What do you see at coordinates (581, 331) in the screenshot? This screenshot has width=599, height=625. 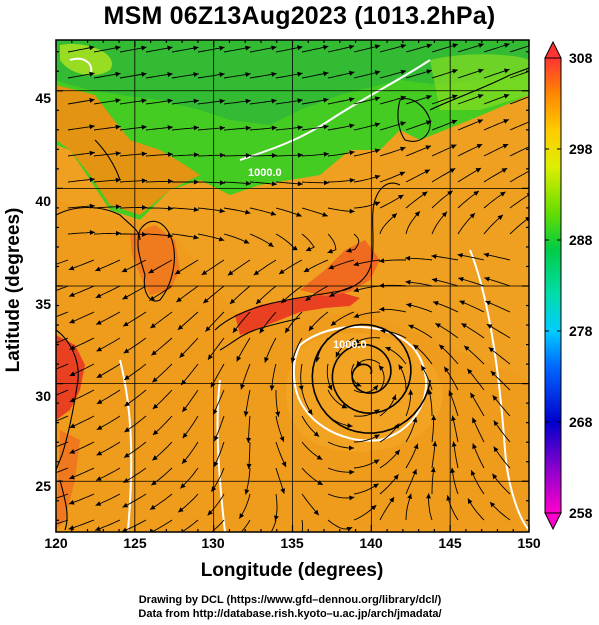 I see `colorbar-tick-label: 278` at bounding box center [581, 331].